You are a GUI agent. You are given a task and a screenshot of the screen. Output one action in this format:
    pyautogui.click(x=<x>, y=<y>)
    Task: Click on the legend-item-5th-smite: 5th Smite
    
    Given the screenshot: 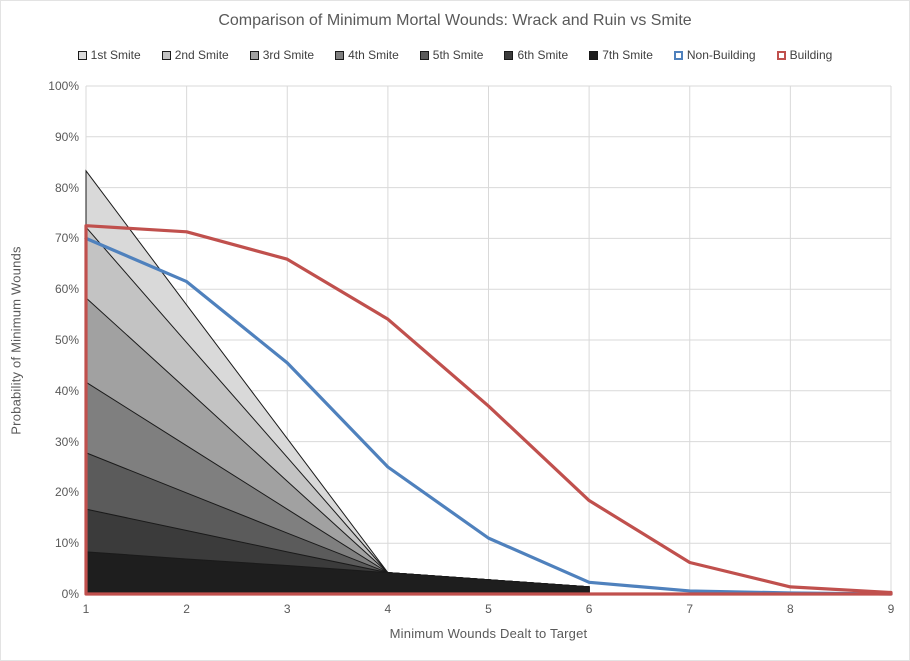 What is the action you would take?
    pyautogui.click(x=451, y=55)
    